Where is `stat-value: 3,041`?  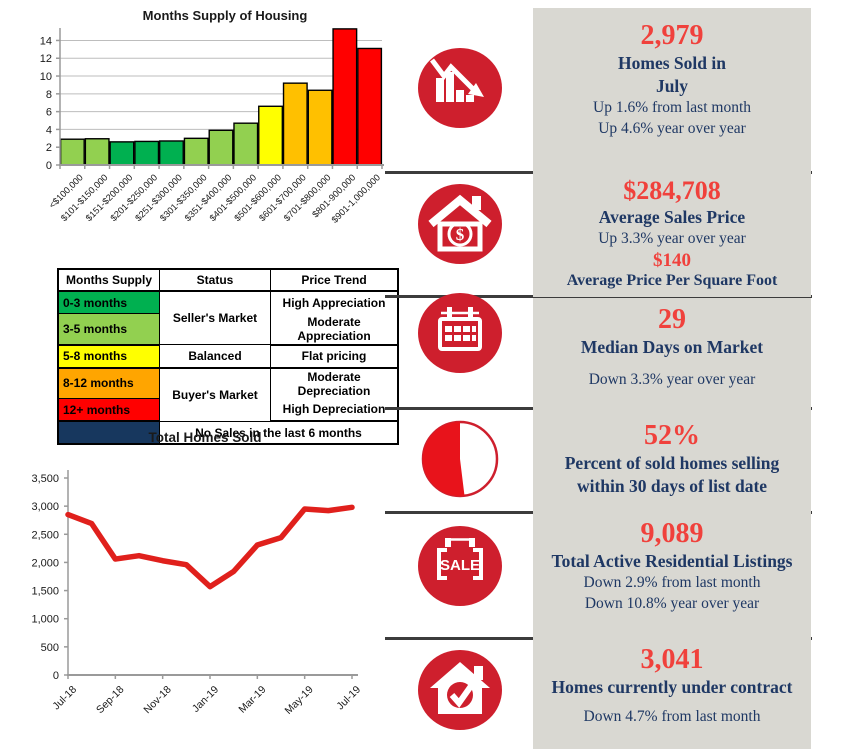
stat-value: 3,041 is located at coordinates (672, 659).